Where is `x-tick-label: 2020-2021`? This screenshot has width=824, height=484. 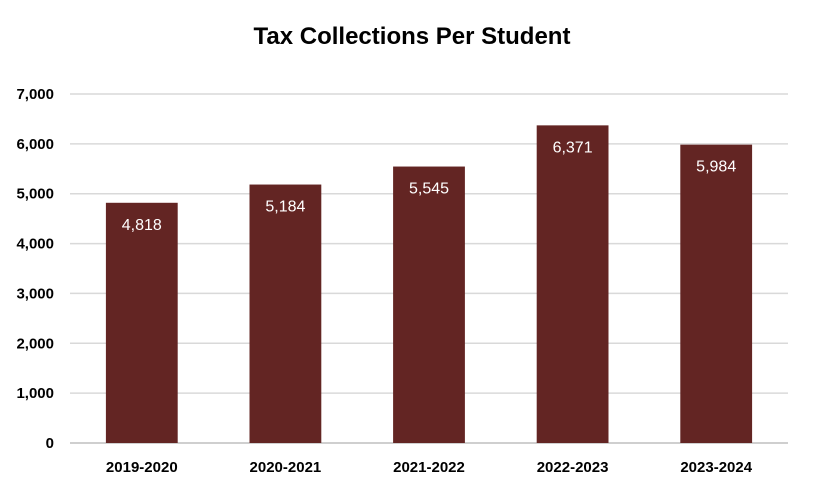 x-tick-label: 2020-2021 is located at coordinates (286, 467).